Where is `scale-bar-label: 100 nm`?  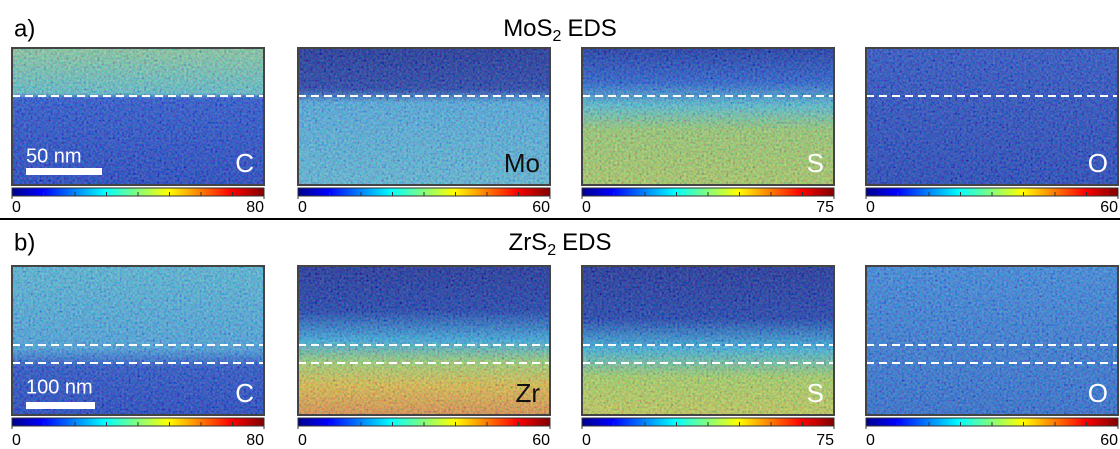 scale-bar-label: 100 nm is located at coordinates (59, 387).